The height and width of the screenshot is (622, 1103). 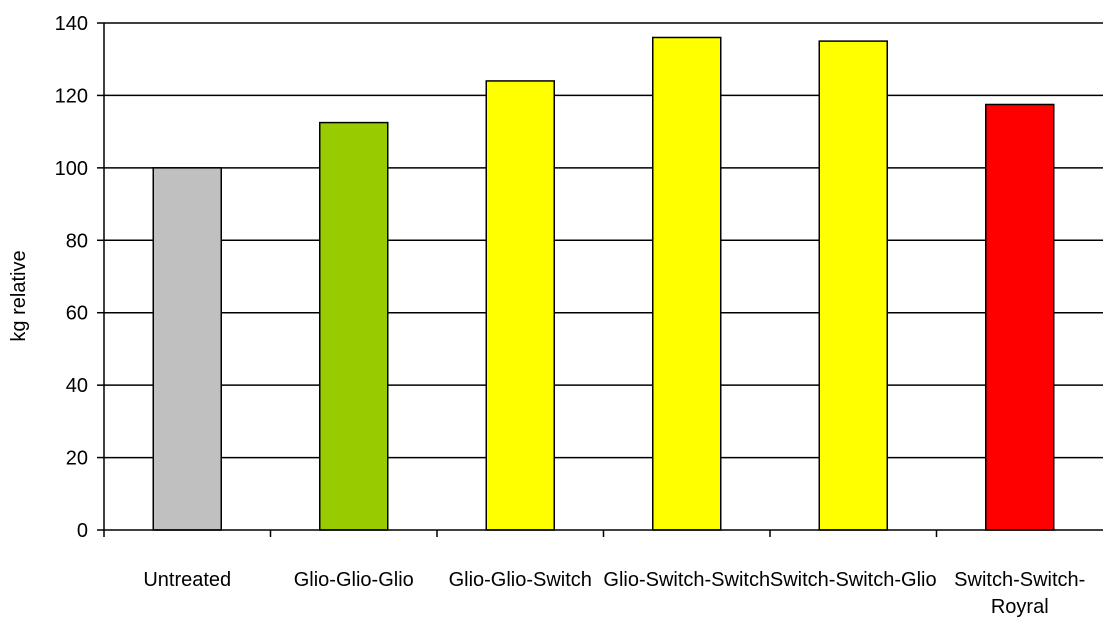 I want to click on y-tick-label: 120, so click(x=71, y=96).